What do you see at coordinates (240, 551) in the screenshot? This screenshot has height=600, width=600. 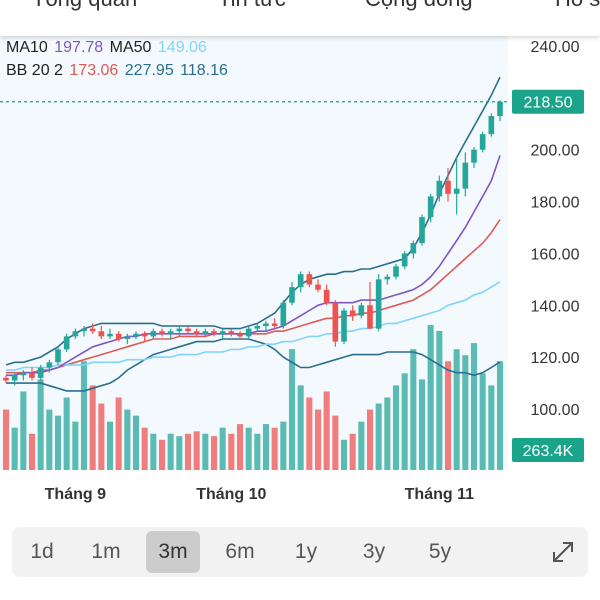 I see `range-6m-button: 6m` at bounding box center [240, 551].